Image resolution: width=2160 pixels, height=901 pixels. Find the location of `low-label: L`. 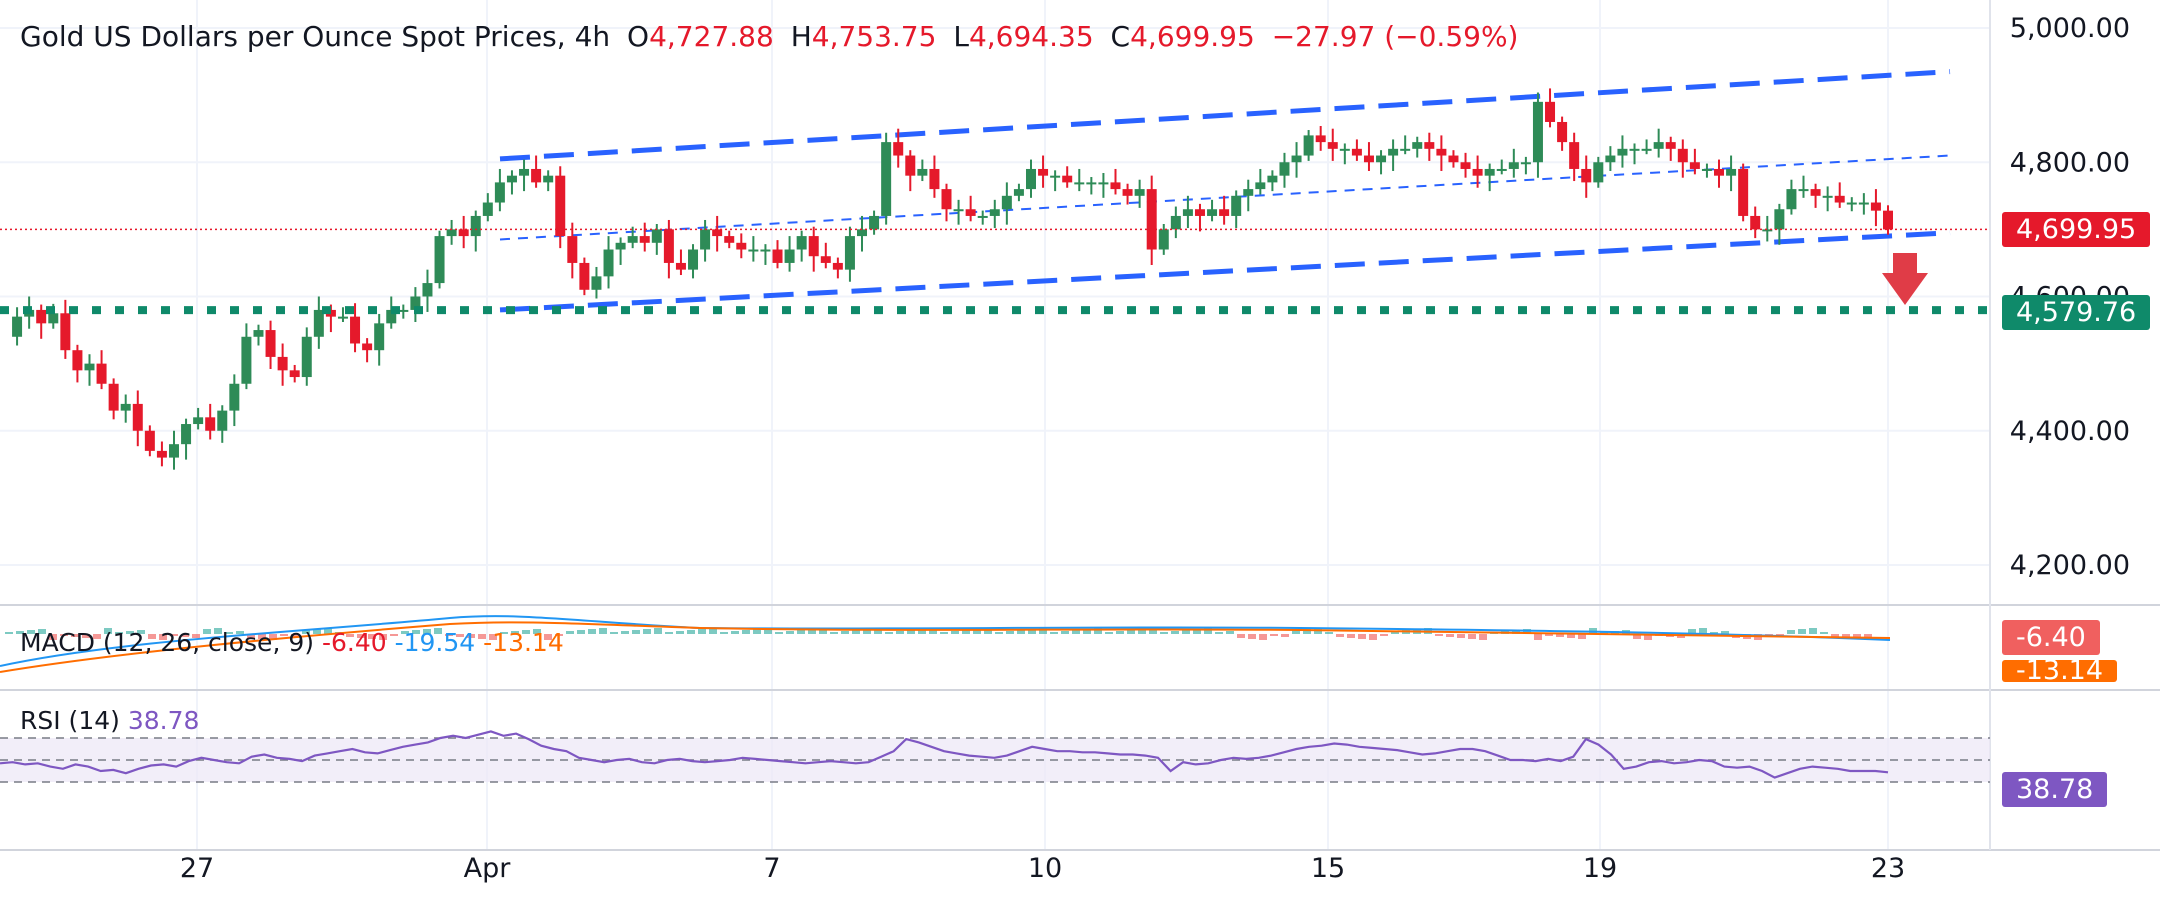

low-label: L is located at coordinates (961, 36).